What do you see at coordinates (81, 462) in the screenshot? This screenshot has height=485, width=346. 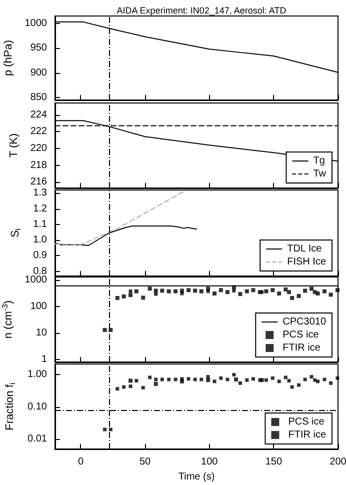 I see `x-tick-label: 0` at bounding box center [81, 462].